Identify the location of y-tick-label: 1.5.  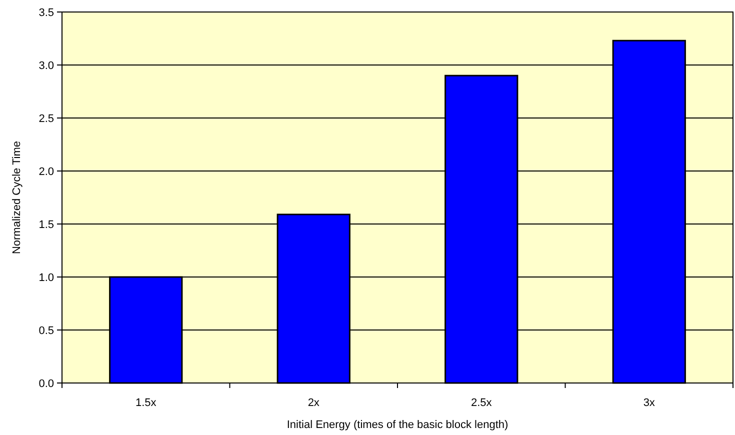
(46, 224).